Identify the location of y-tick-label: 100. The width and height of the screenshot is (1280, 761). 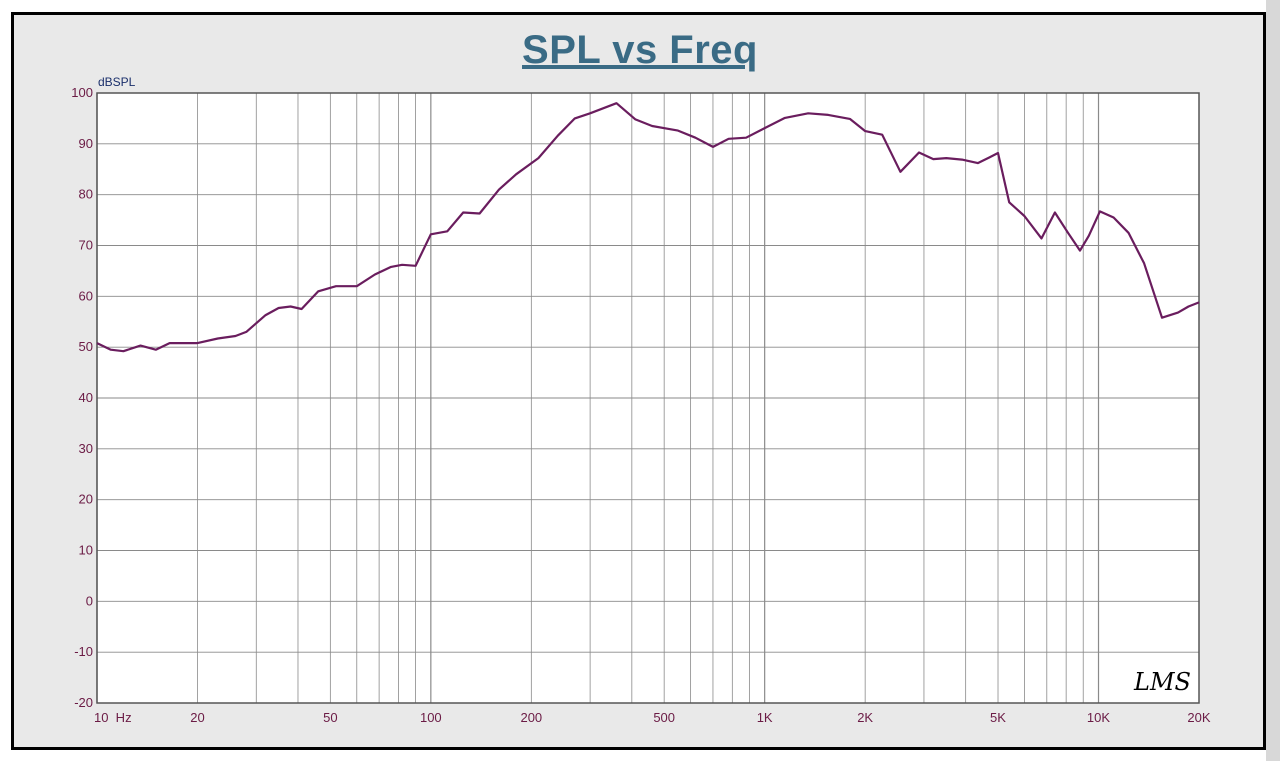
(82, 92).